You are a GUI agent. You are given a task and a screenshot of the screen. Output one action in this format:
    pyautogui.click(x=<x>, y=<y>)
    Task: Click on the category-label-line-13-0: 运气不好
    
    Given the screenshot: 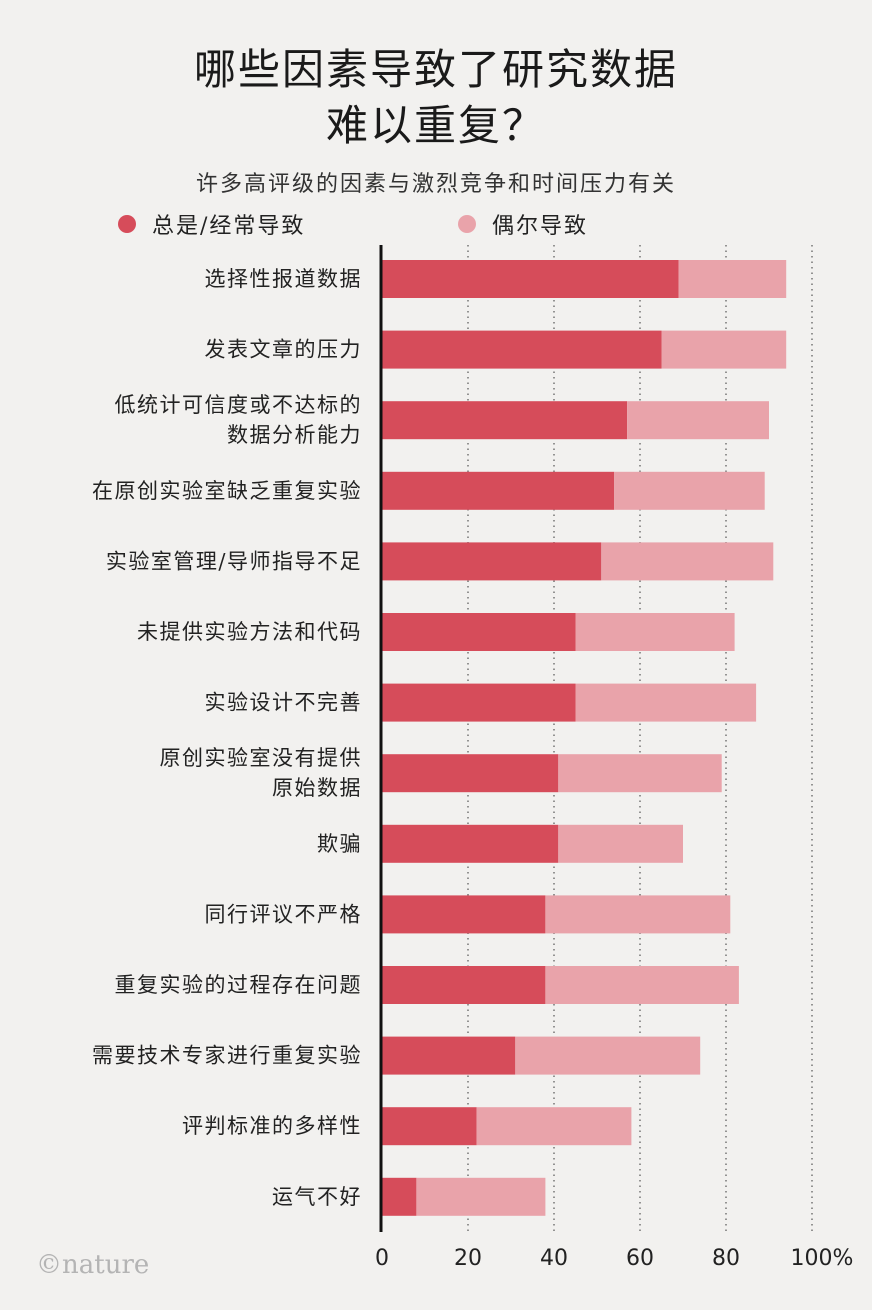 What is the action you would take?
    pyautogui.click(x=317, y=1197)
    